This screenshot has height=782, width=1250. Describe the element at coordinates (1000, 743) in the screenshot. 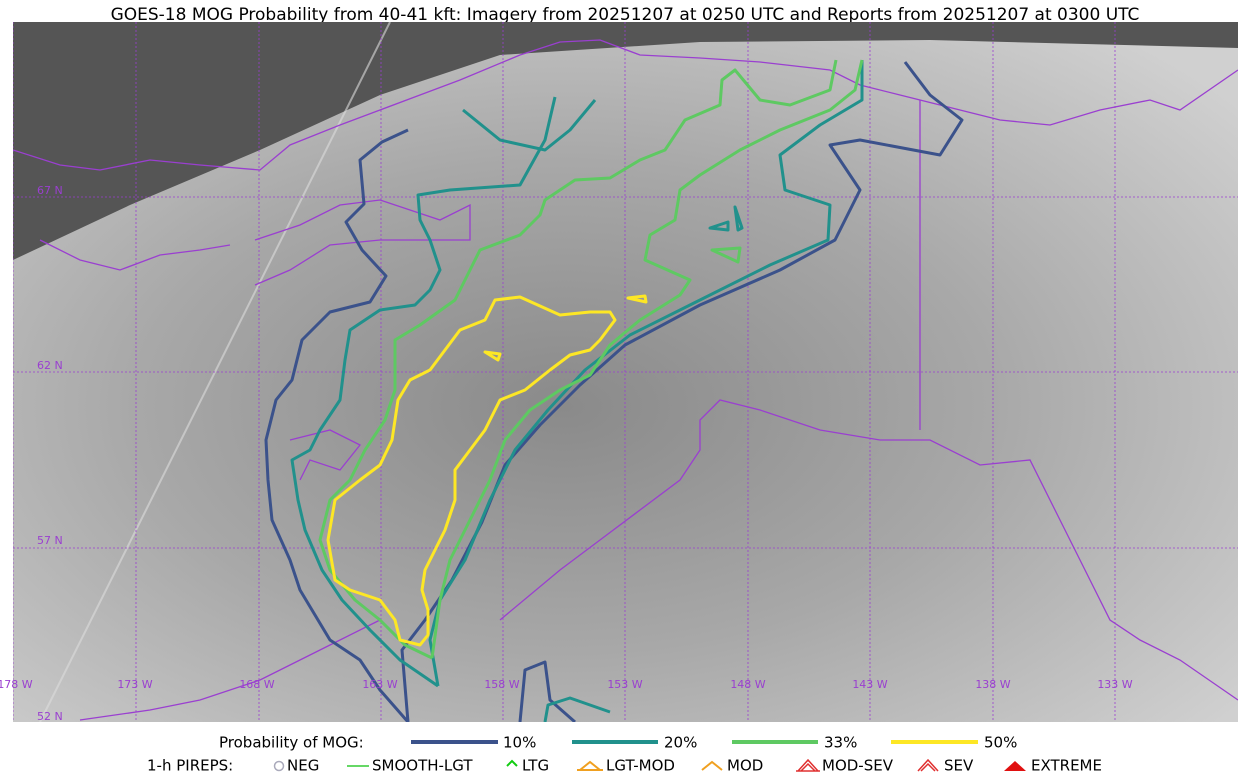

I see `legend-label: 50%` at that location.